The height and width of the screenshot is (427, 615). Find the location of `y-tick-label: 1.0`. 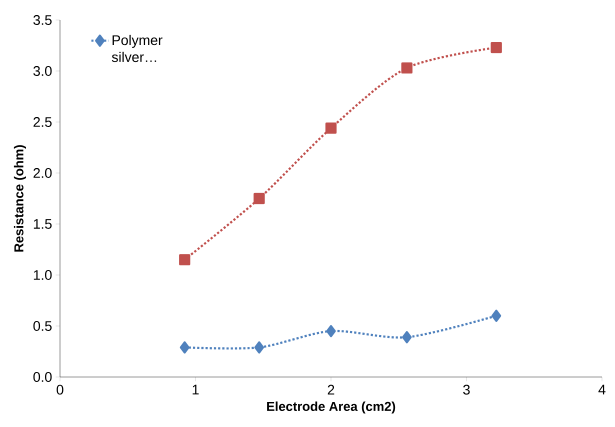

y-tick-label: 1.0 is located at coordinates (43, 275).